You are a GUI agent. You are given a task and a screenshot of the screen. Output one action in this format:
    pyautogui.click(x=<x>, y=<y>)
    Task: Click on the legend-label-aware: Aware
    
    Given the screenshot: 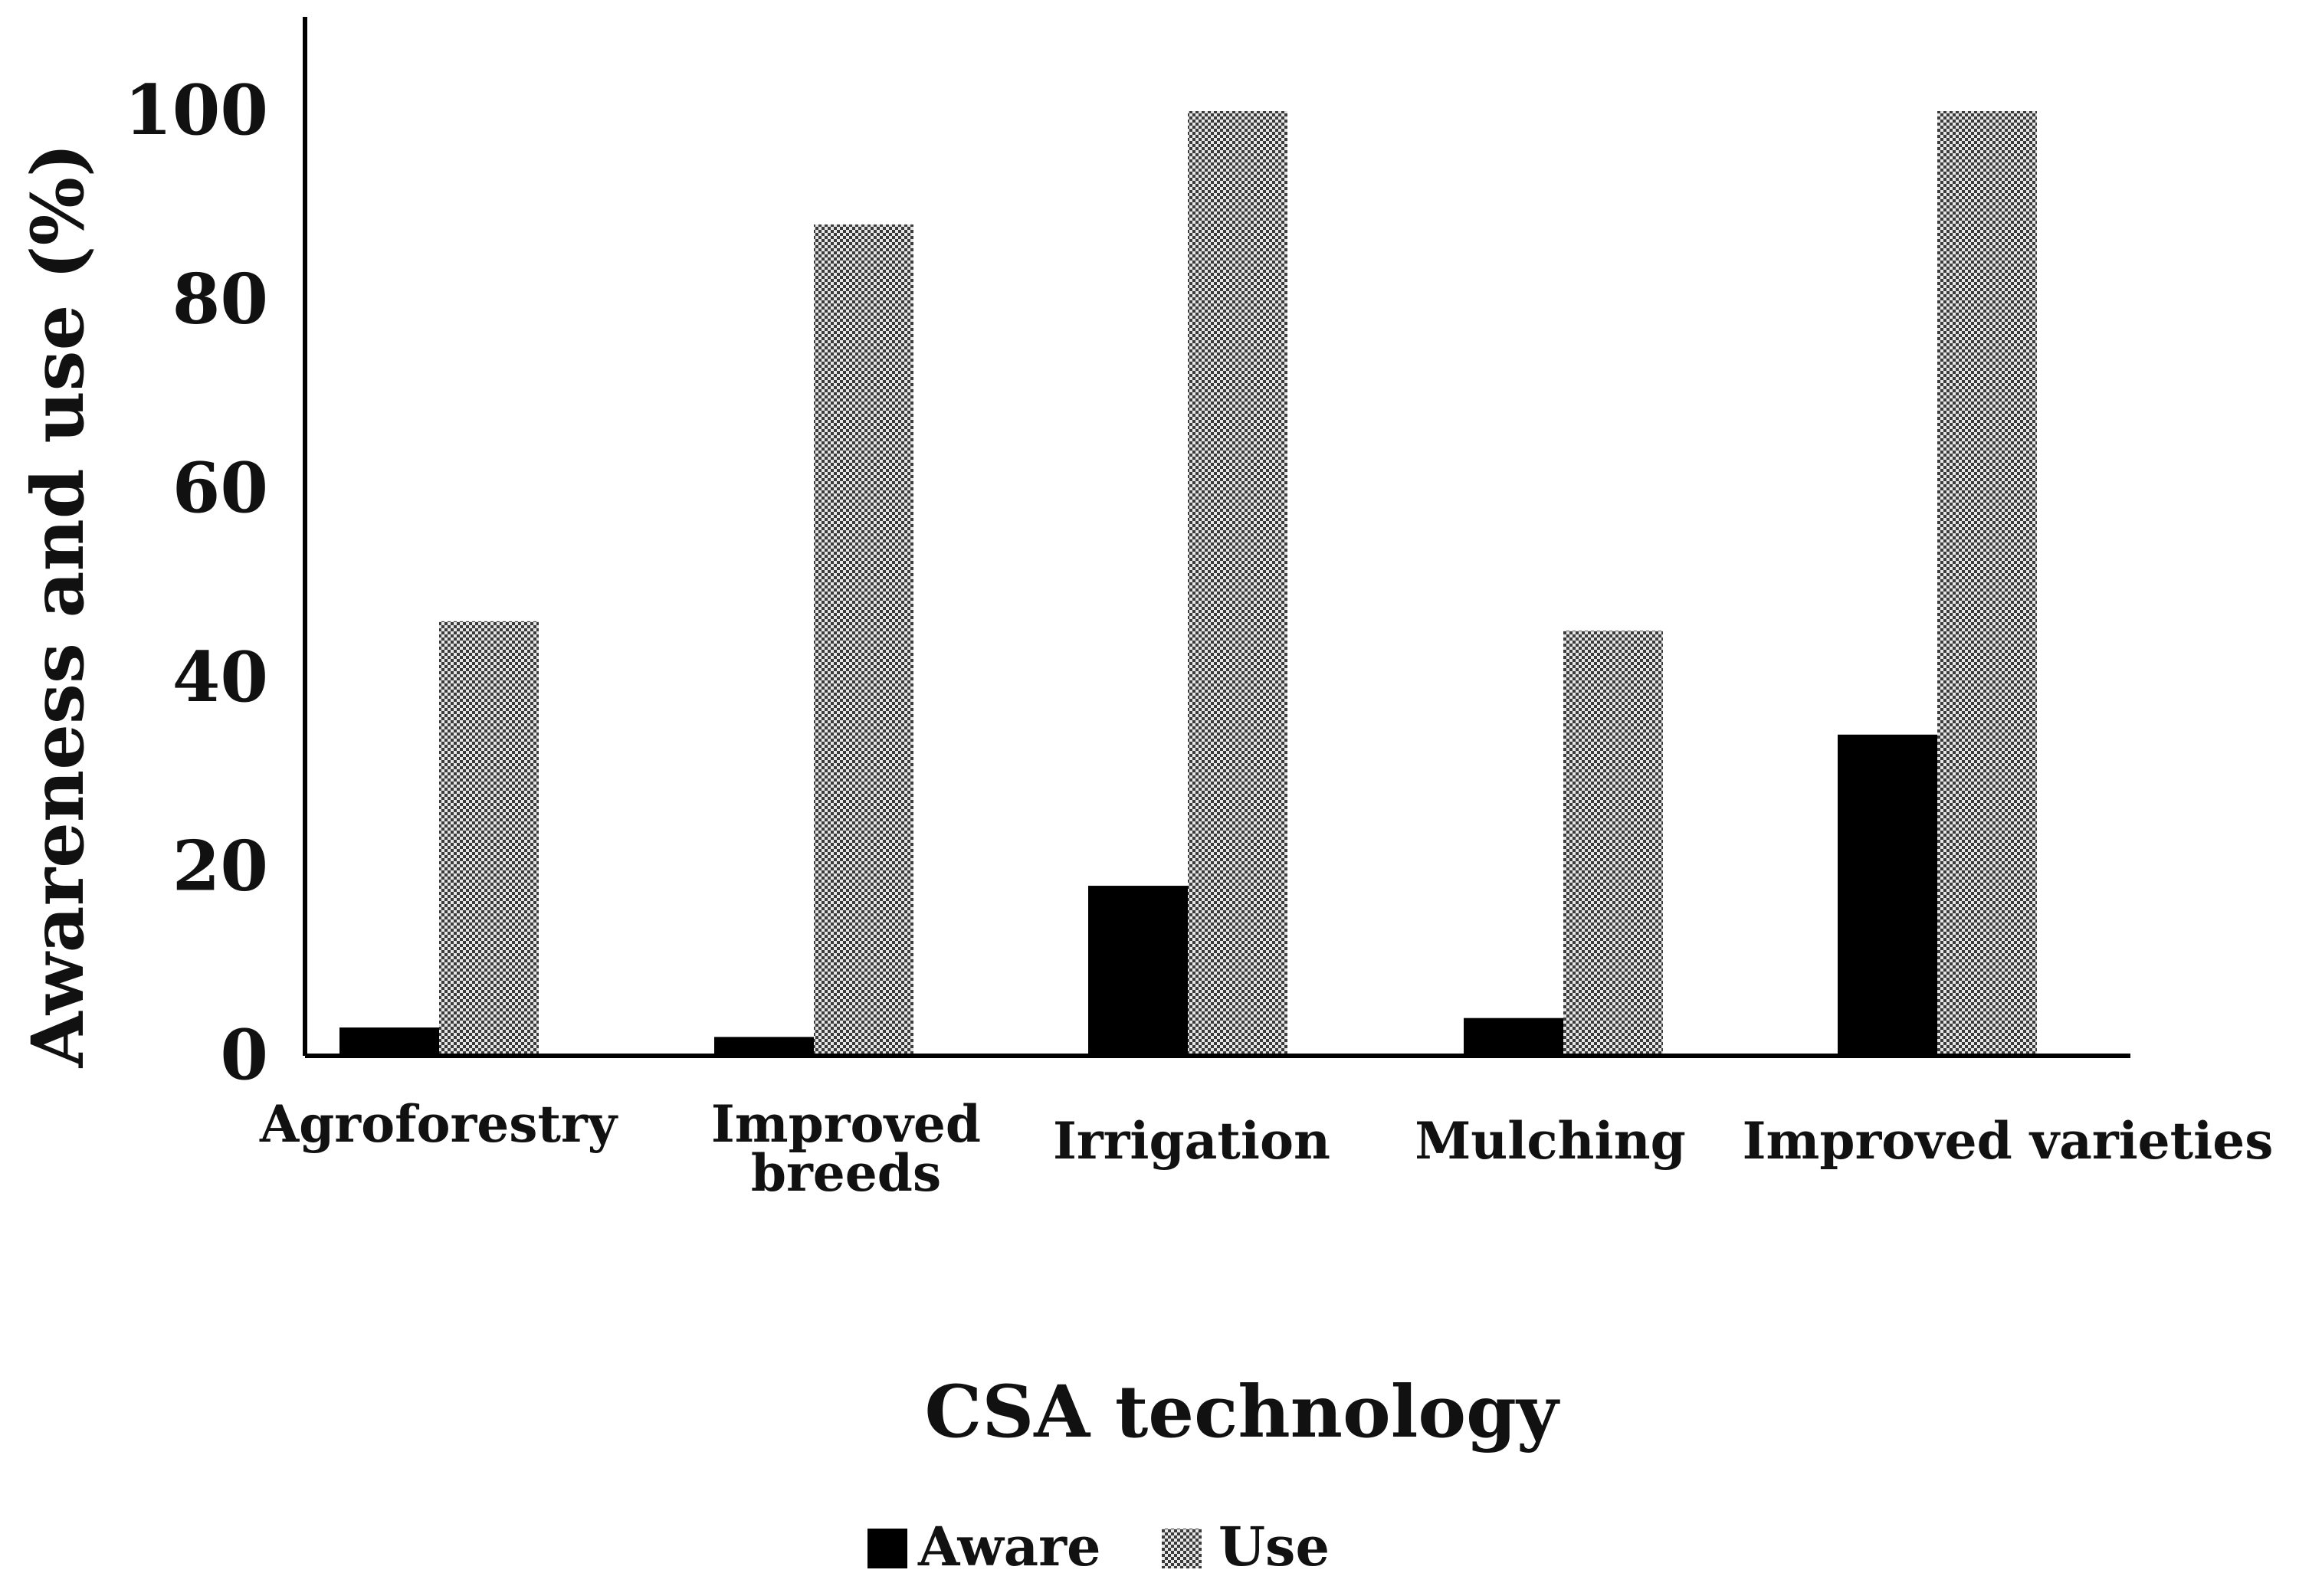 What is the action you would take?
    pyautogui.click(x=1009, y=1547)
    